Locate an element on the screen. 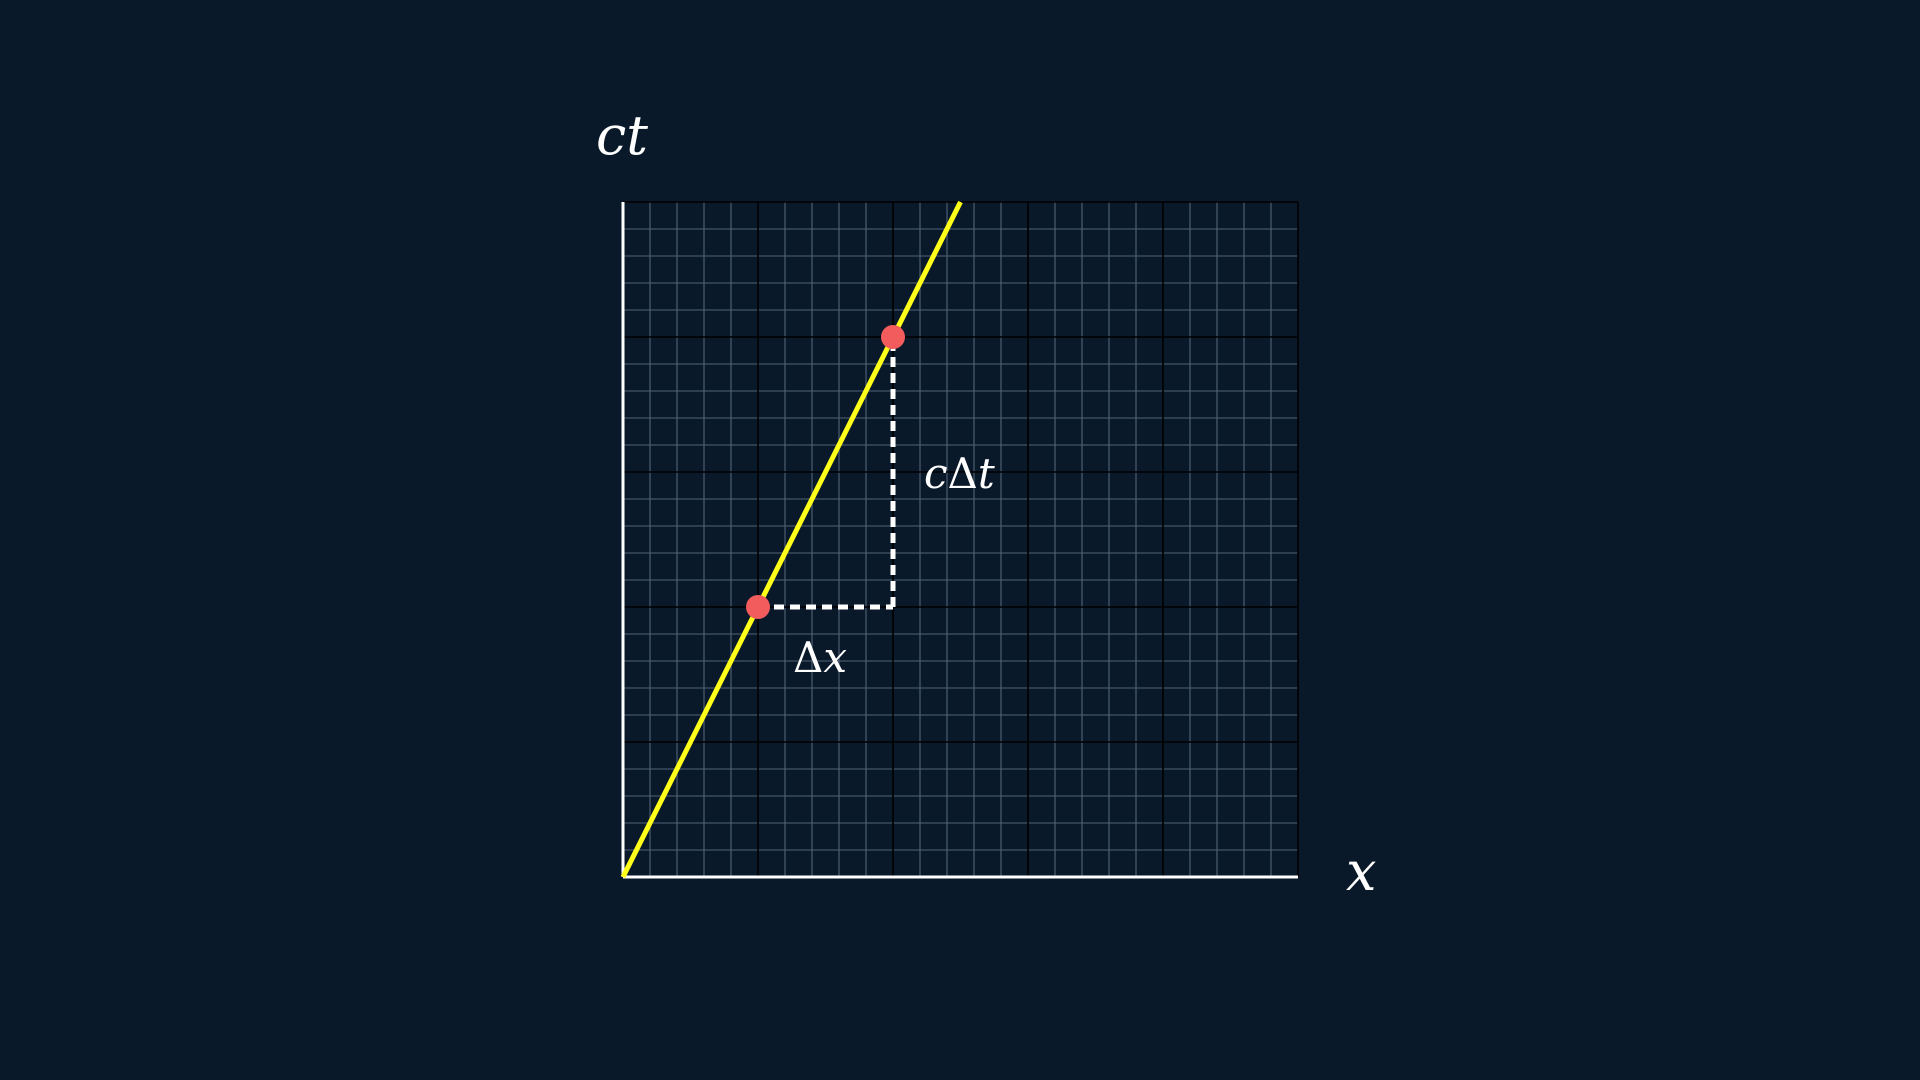  delta-x-label: Δx is located at coordinates (820, 657).